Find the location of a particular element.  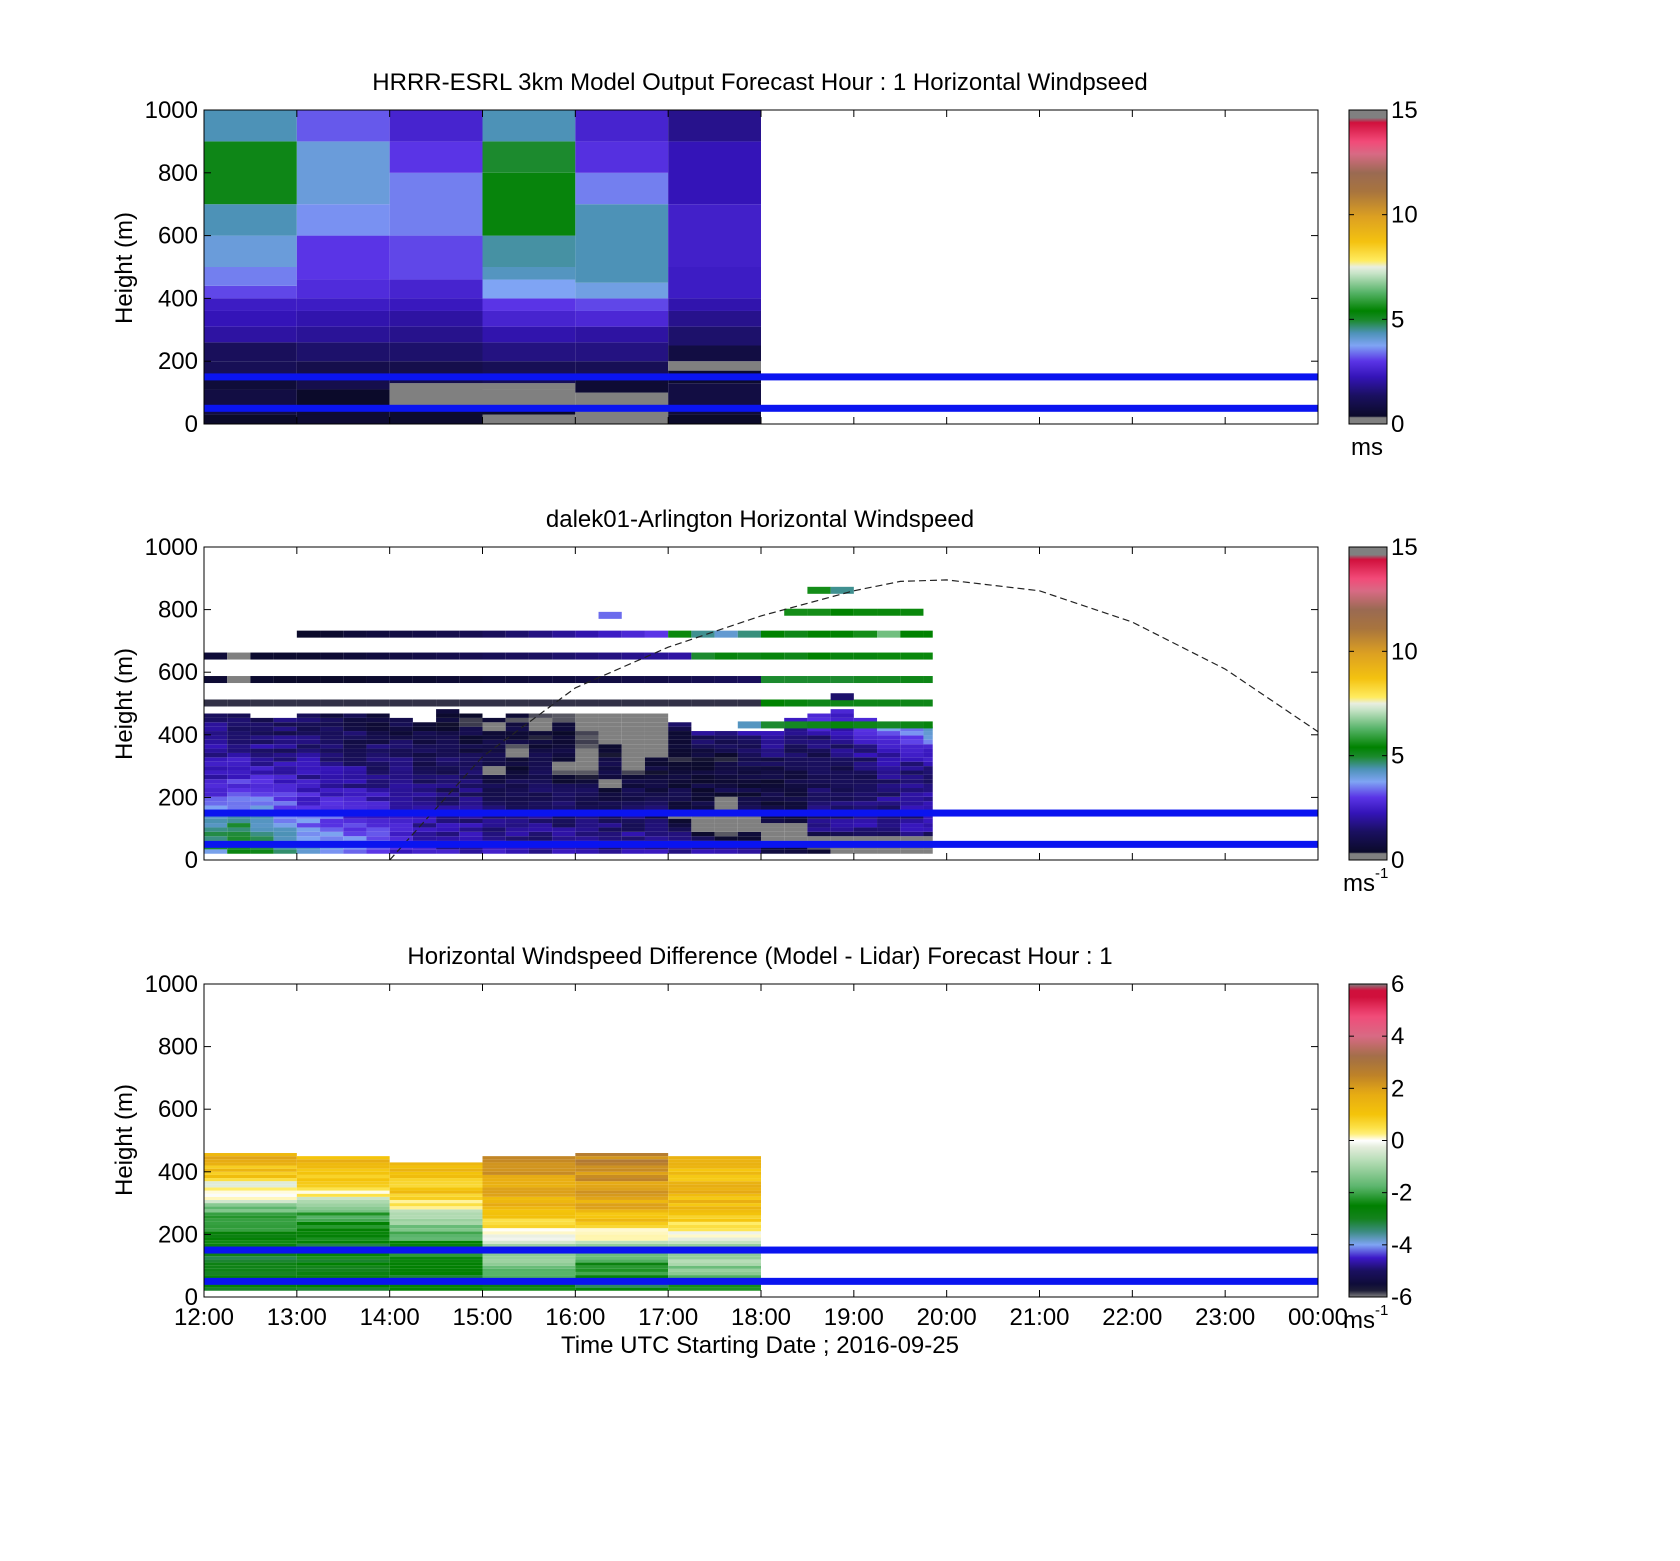

colorbar-unit: ms is located at coordinates (1359, 1320).